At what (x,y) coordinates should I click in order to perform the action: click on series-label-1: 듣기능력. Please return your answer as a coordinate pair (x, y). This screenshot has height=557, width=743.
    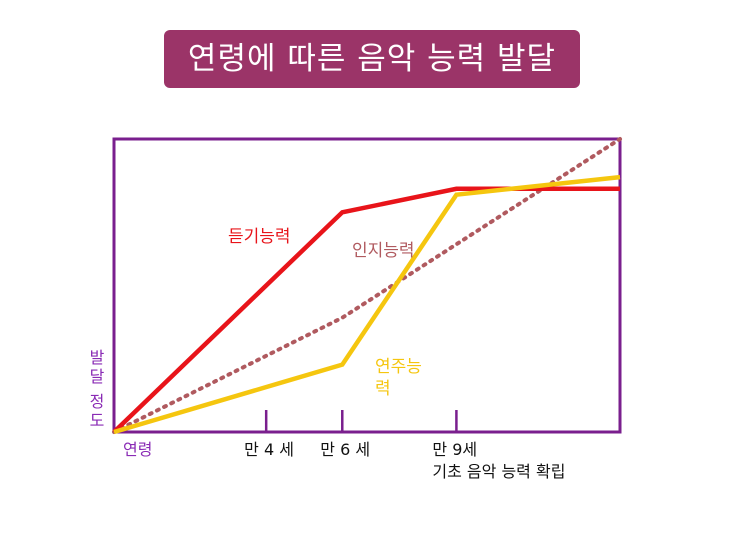
    Looking at the image, I should click on (259, 237).